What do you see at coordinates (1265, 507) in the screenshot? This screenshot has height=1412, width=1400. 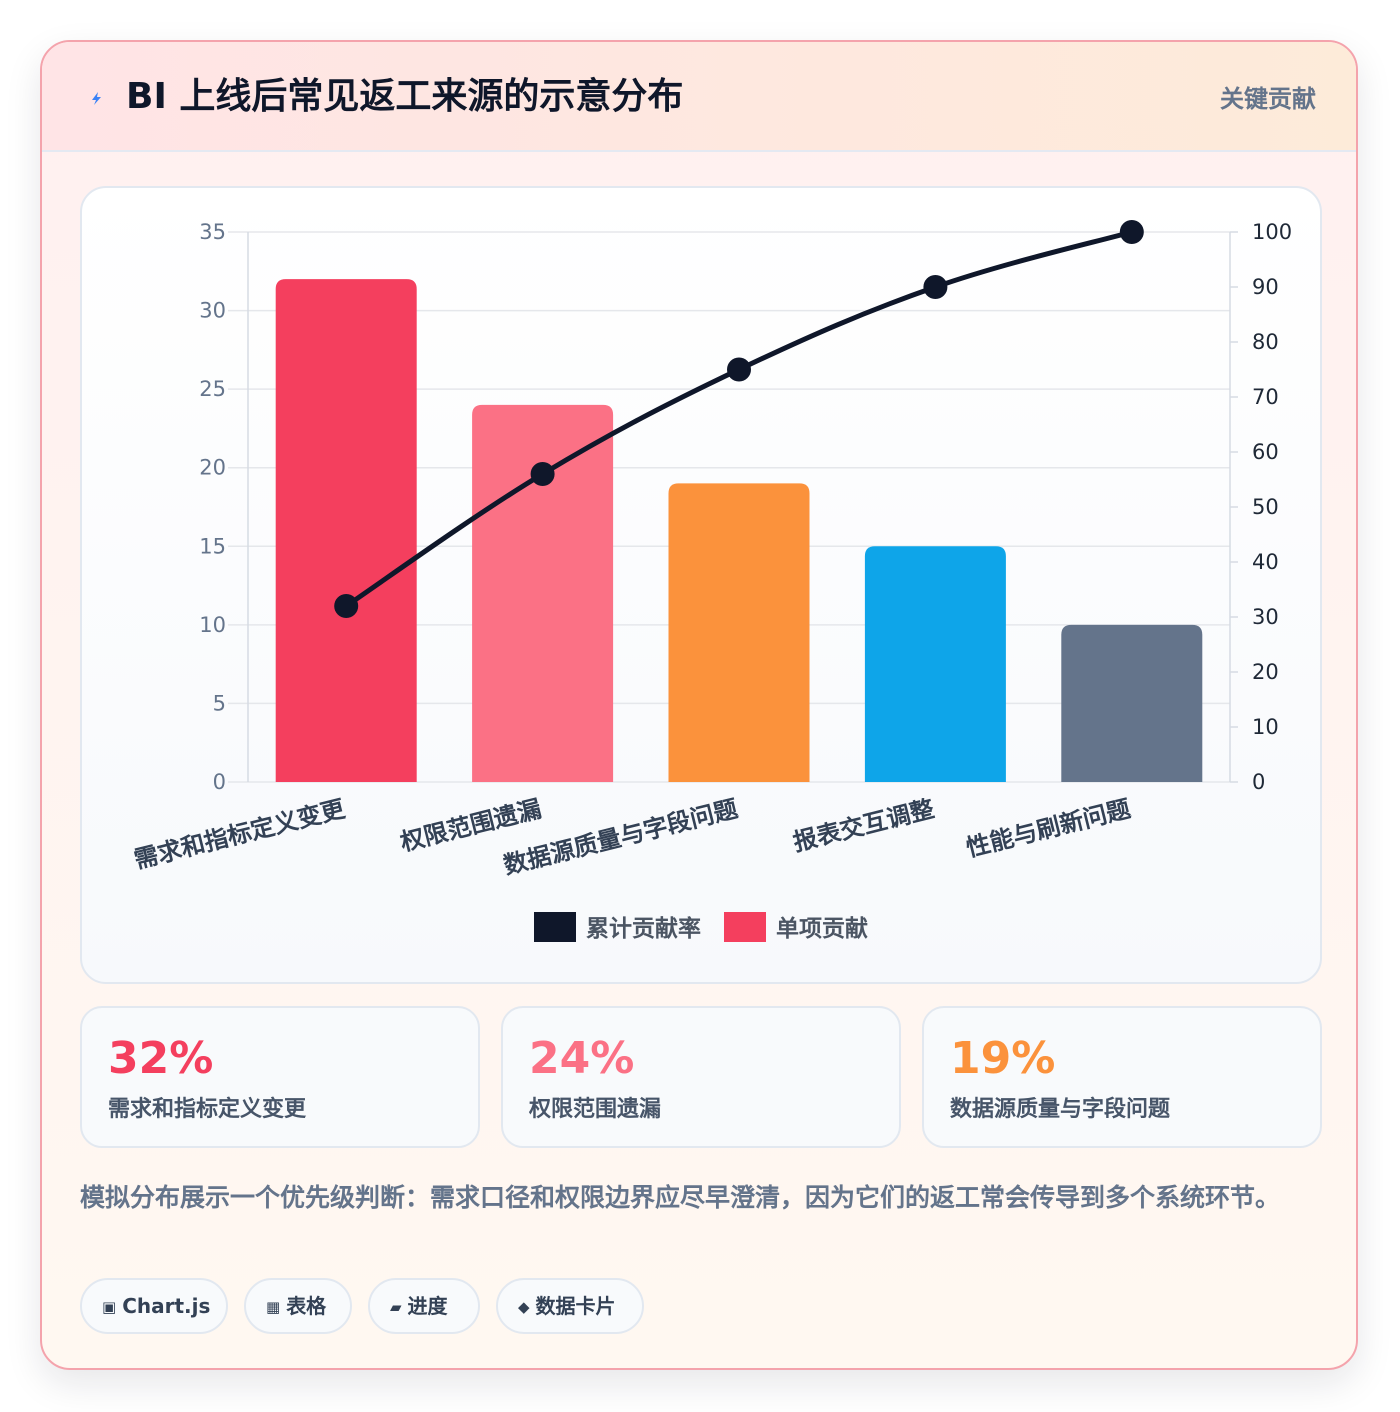 I see `y-right-tick-label: 50` at bounding box center [1265, 507].